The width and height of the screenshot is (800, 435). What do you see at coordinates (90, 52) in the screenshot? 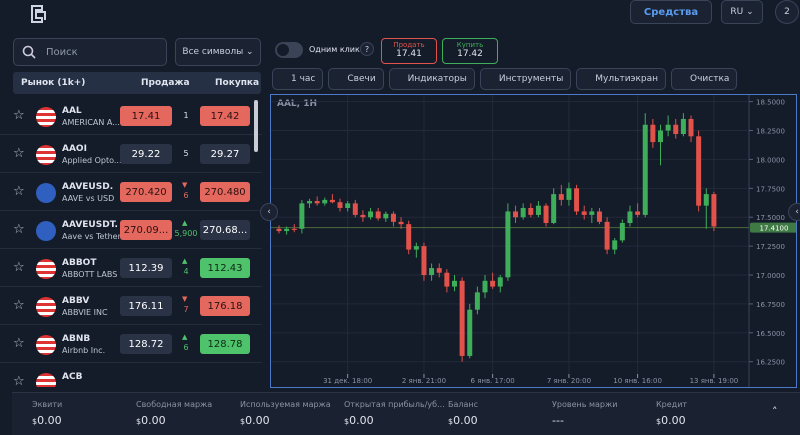
I see `search: Поиск` at bounding box center [90, 52].